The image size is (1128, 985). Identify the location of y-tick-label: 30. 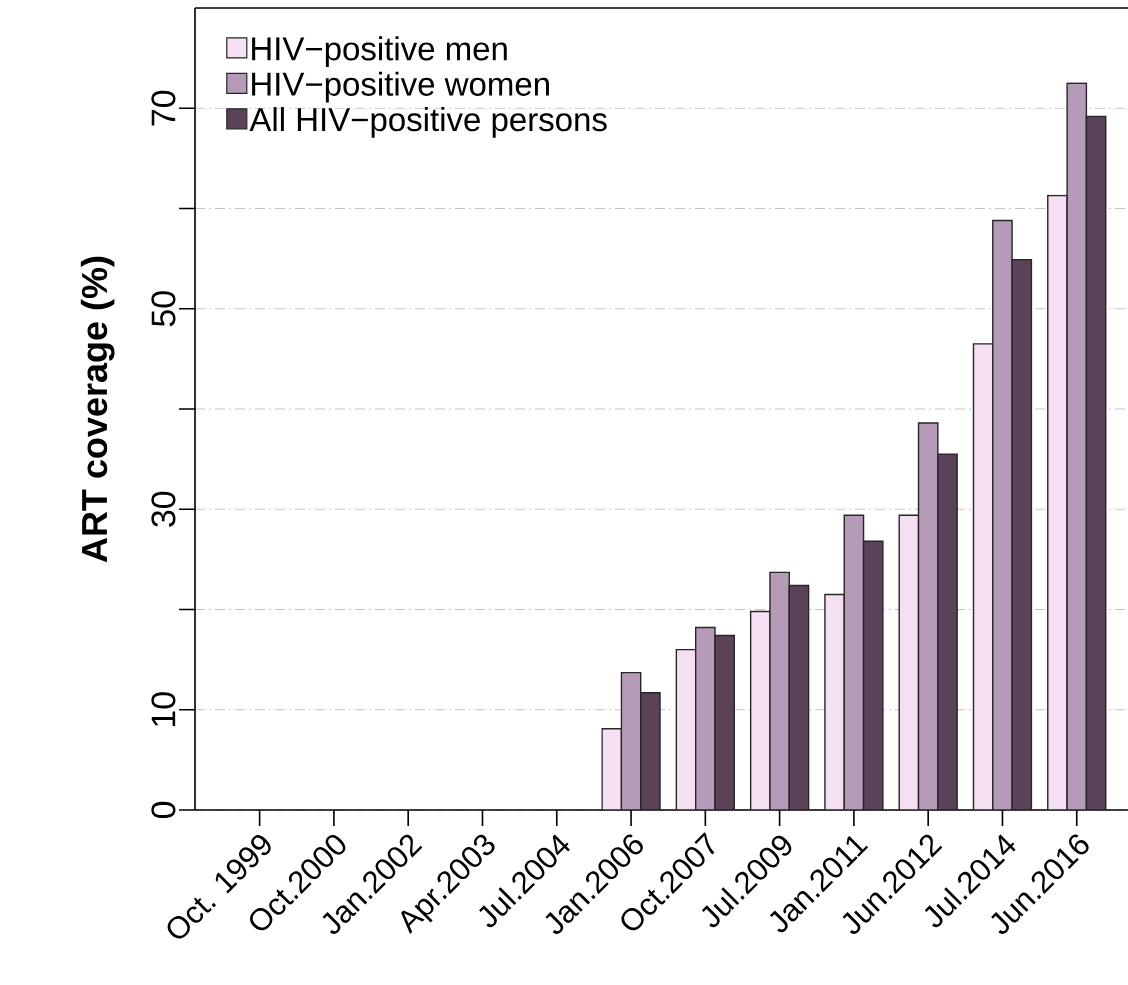
(163, 509).